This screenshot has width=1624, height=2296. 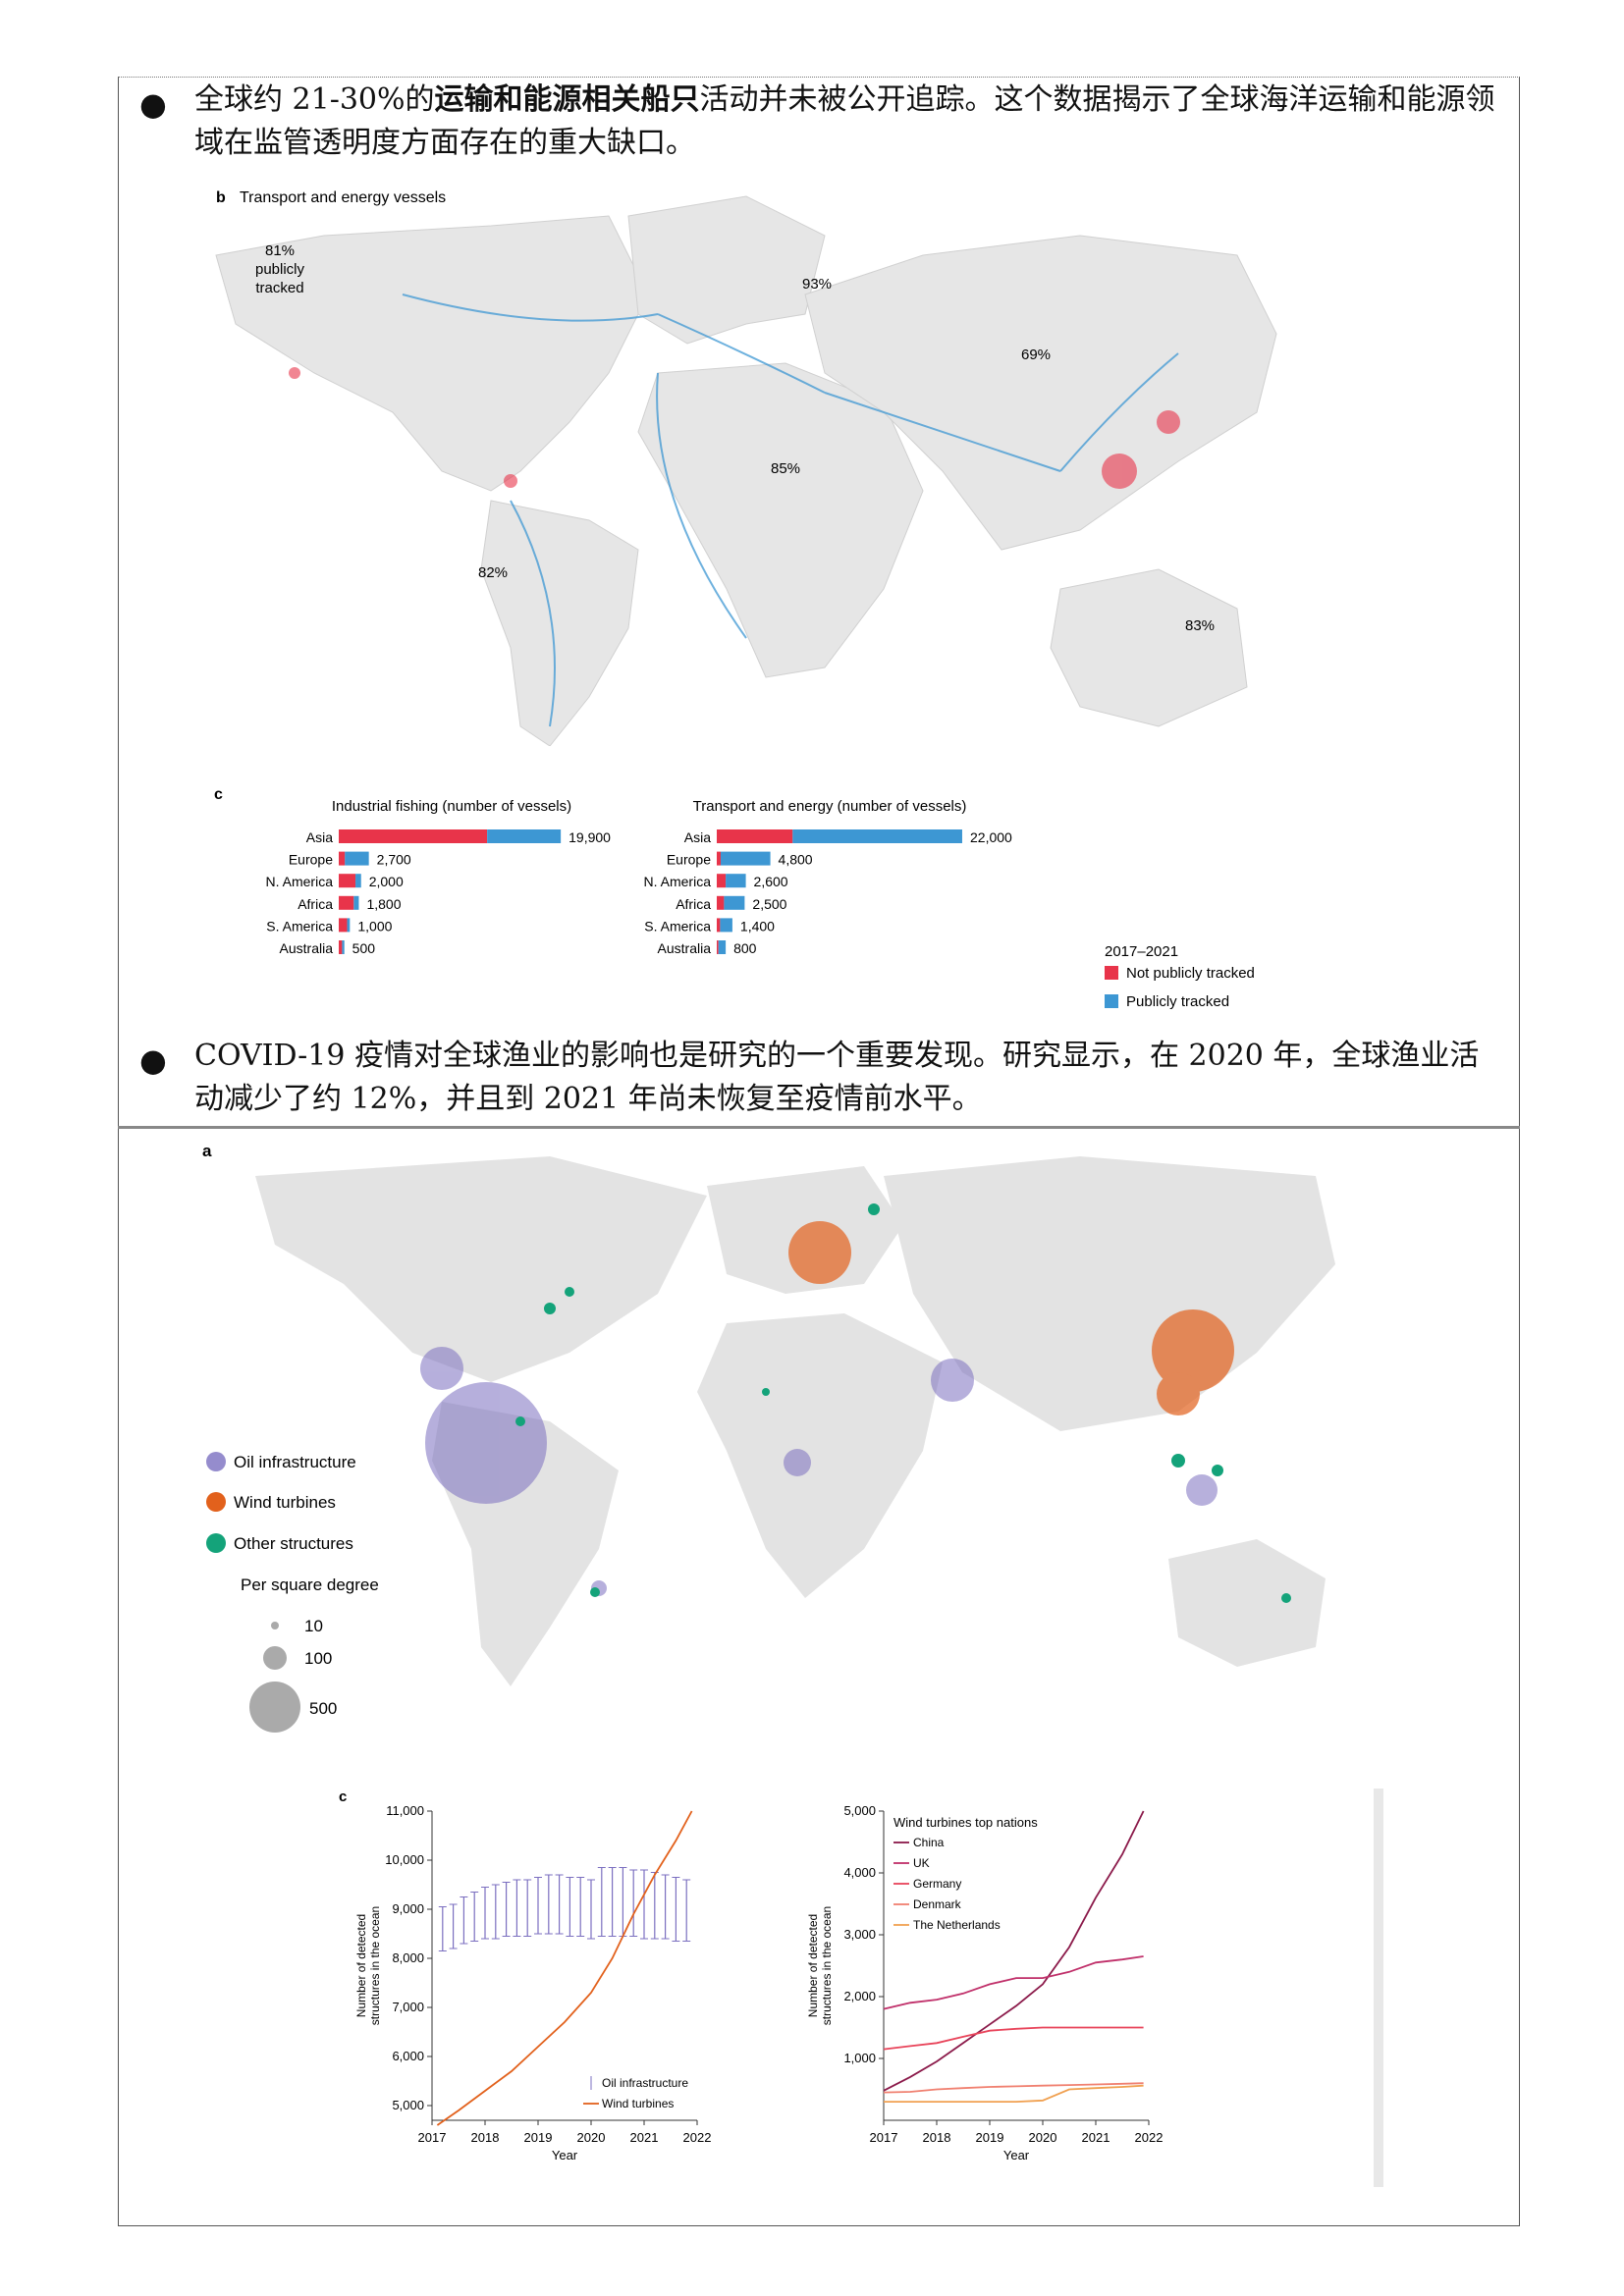 What do you see at coordinates (726, 270) in the screenshot?
I see `europe-shape` at bounding box center [726, 270].